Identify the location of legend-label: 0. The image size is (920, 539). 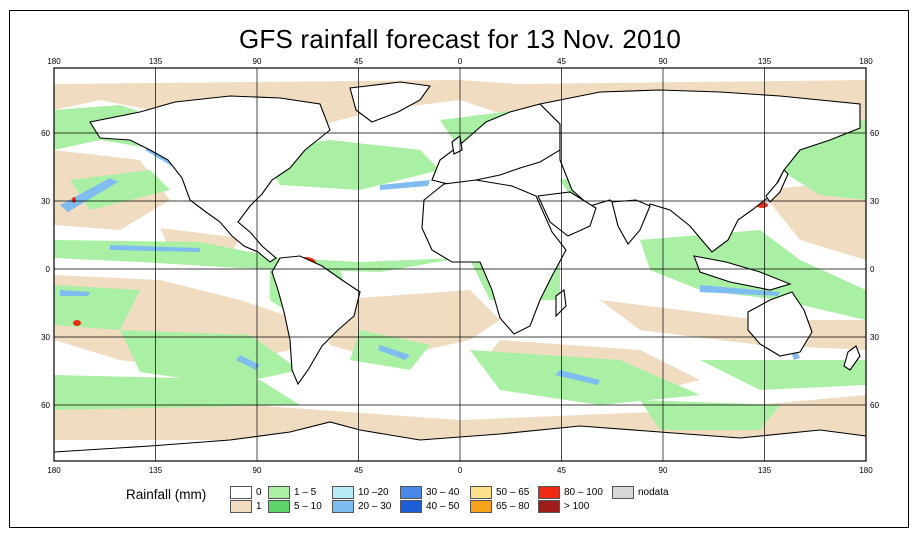
(259, 492).